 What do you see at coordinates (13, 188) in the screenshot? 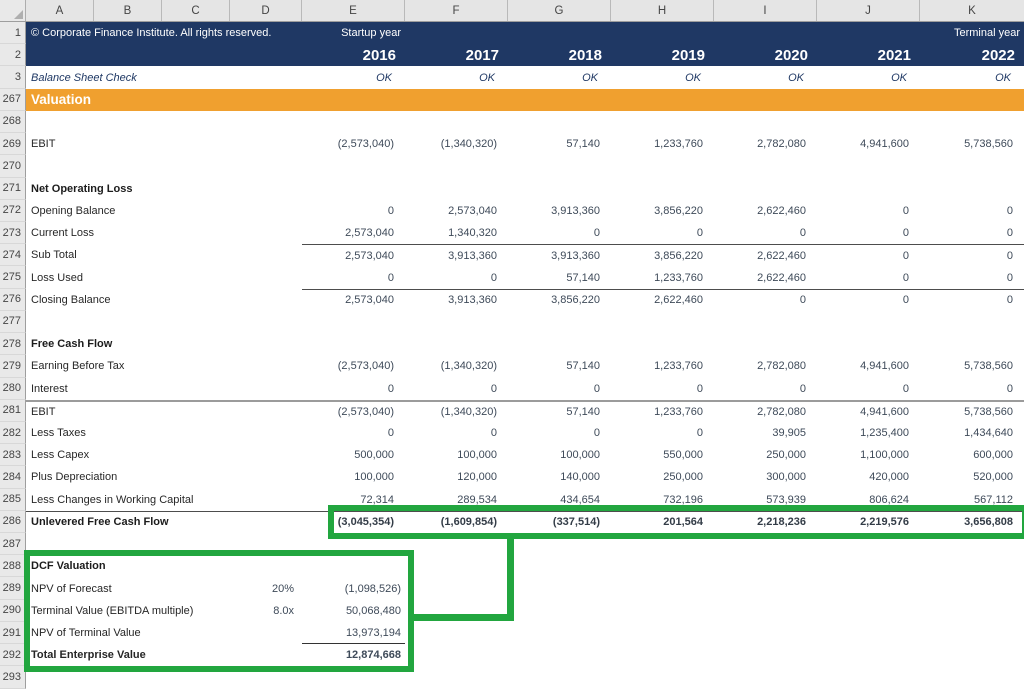
I see `row-number: 271` at bounding box center [13, 188].